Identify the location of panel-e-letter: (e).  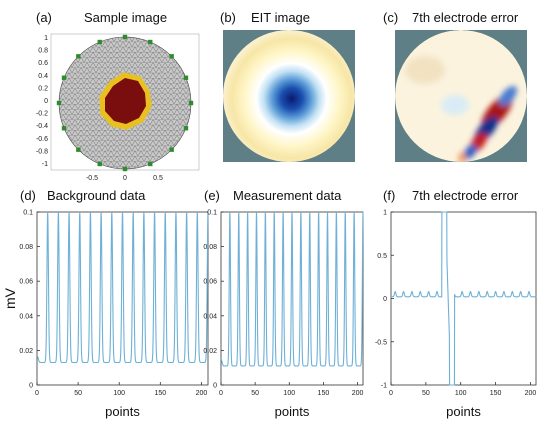
(212, 195).